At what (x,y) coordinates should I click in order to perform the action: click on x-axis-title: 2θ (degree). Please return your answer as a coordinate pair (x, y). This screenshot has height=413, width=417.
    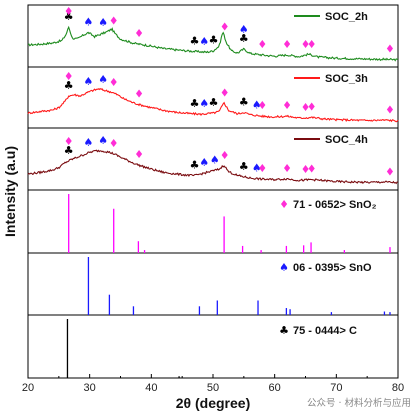
    Looking at the image, I should click on (213, 403).